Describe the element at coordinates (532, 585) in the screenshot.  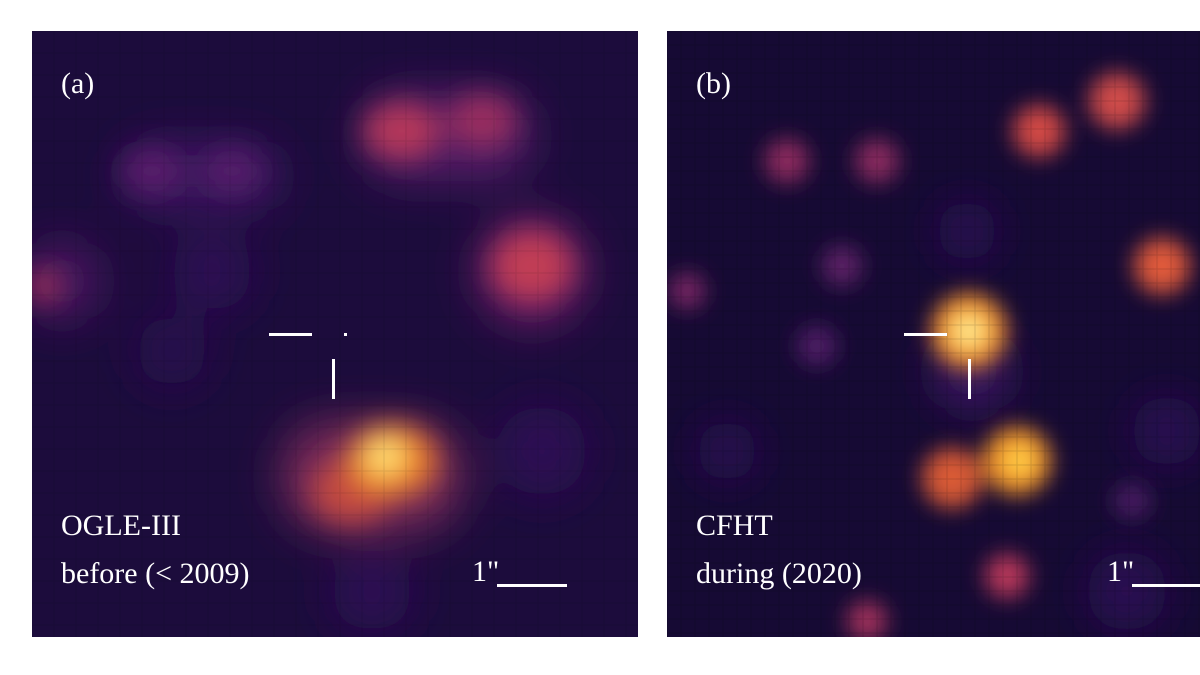
I see `panel-a-scale-bar` at that location.